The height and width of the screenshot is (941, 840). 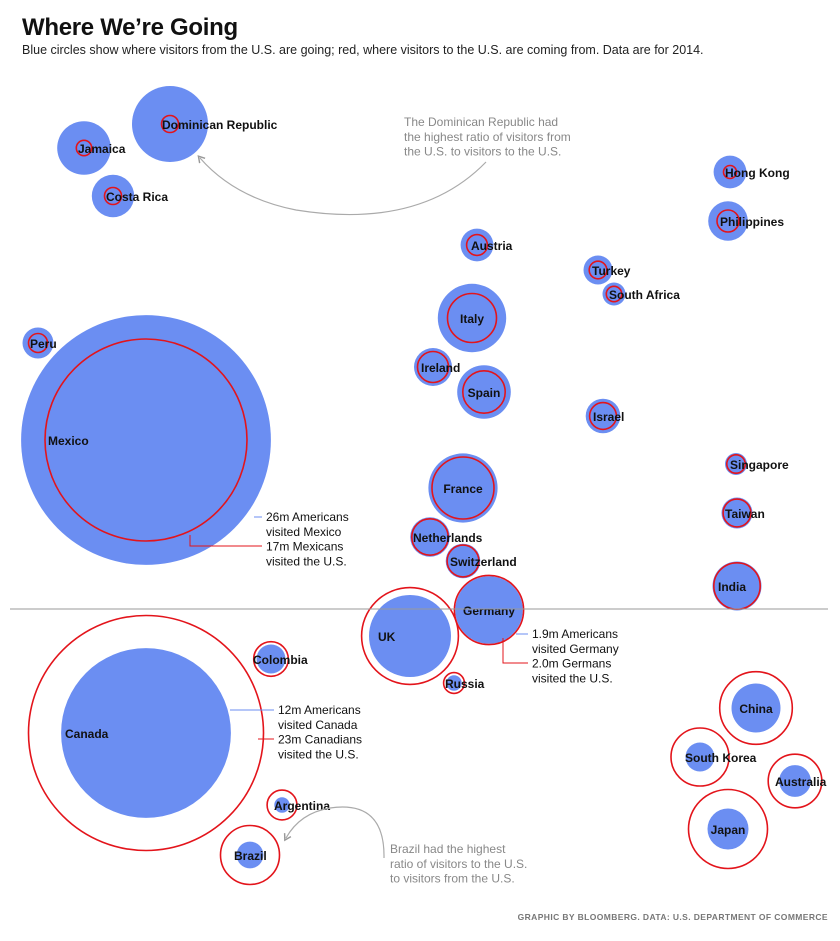 I want to click on bubble-france: France, so click(x=463, y=488).